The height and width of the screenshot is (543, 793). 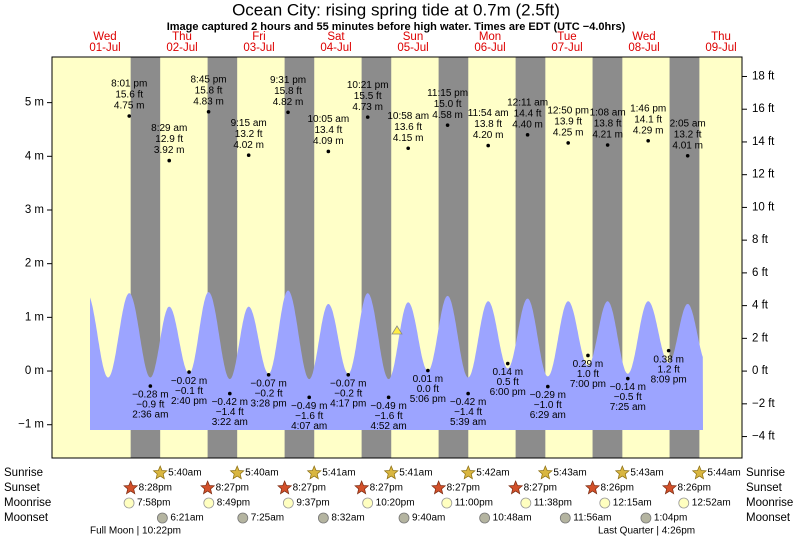 What do you see at coordinates (760, 306) in the screenshot?
I see `y2-tick-label: 4 ft` at bounding box center [760, 306].